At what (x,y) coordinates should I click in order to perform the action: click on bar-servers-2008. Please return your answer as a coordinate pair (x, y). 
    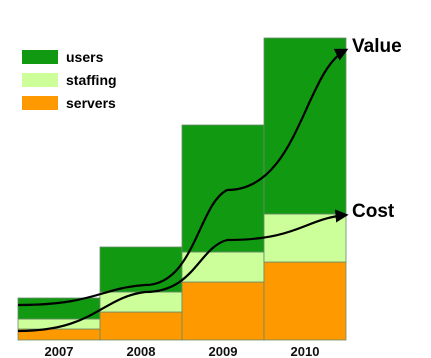
    Looking at the image, I should click on (141, 326).